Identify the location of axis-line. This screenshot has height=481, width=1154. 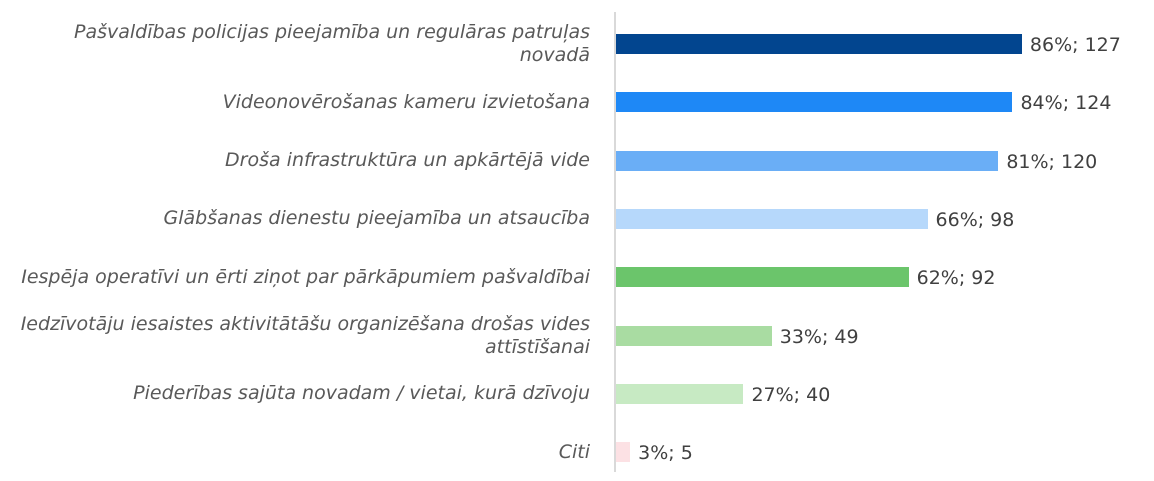
(615, 242).